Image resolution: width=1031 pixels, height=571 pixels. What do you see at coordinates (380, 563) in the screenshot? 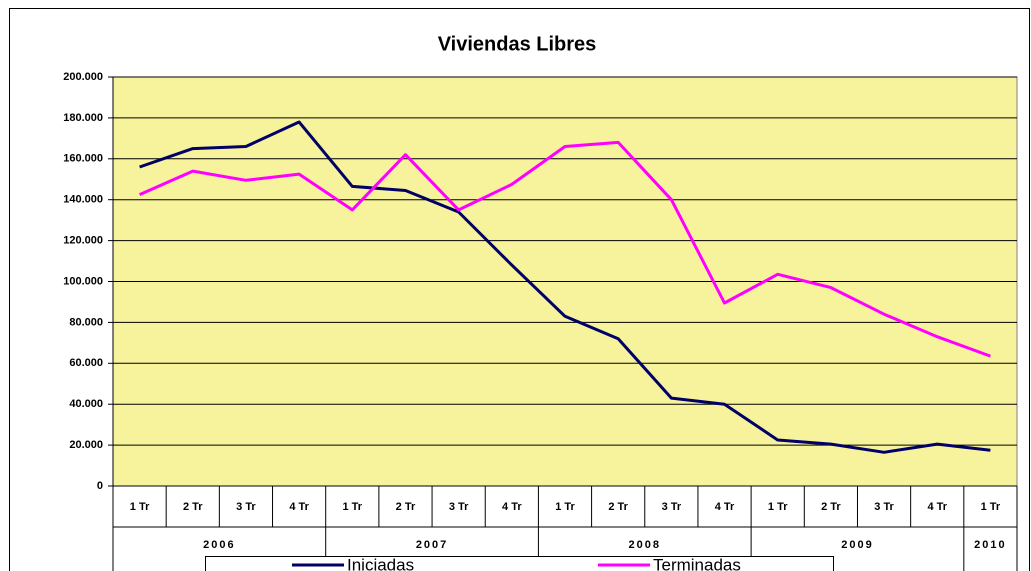
I see `legend-label: Iniciadas` at bounding box center [380, 563].